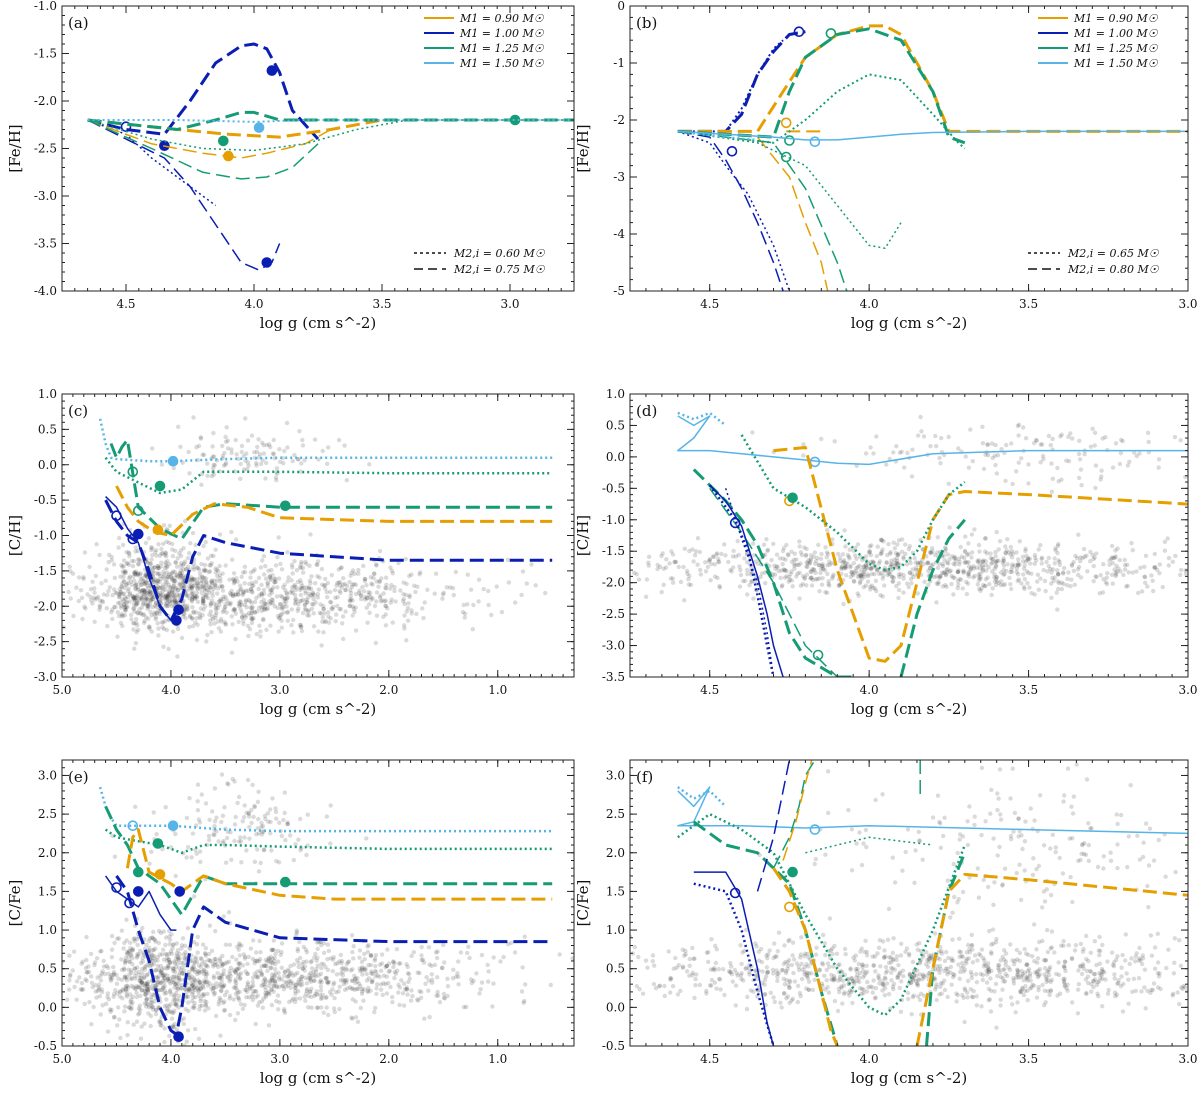 The width and height of the screenshot is (1200, 1106). I want to click on x-tick-label: 3.5, so click(1028, 304).